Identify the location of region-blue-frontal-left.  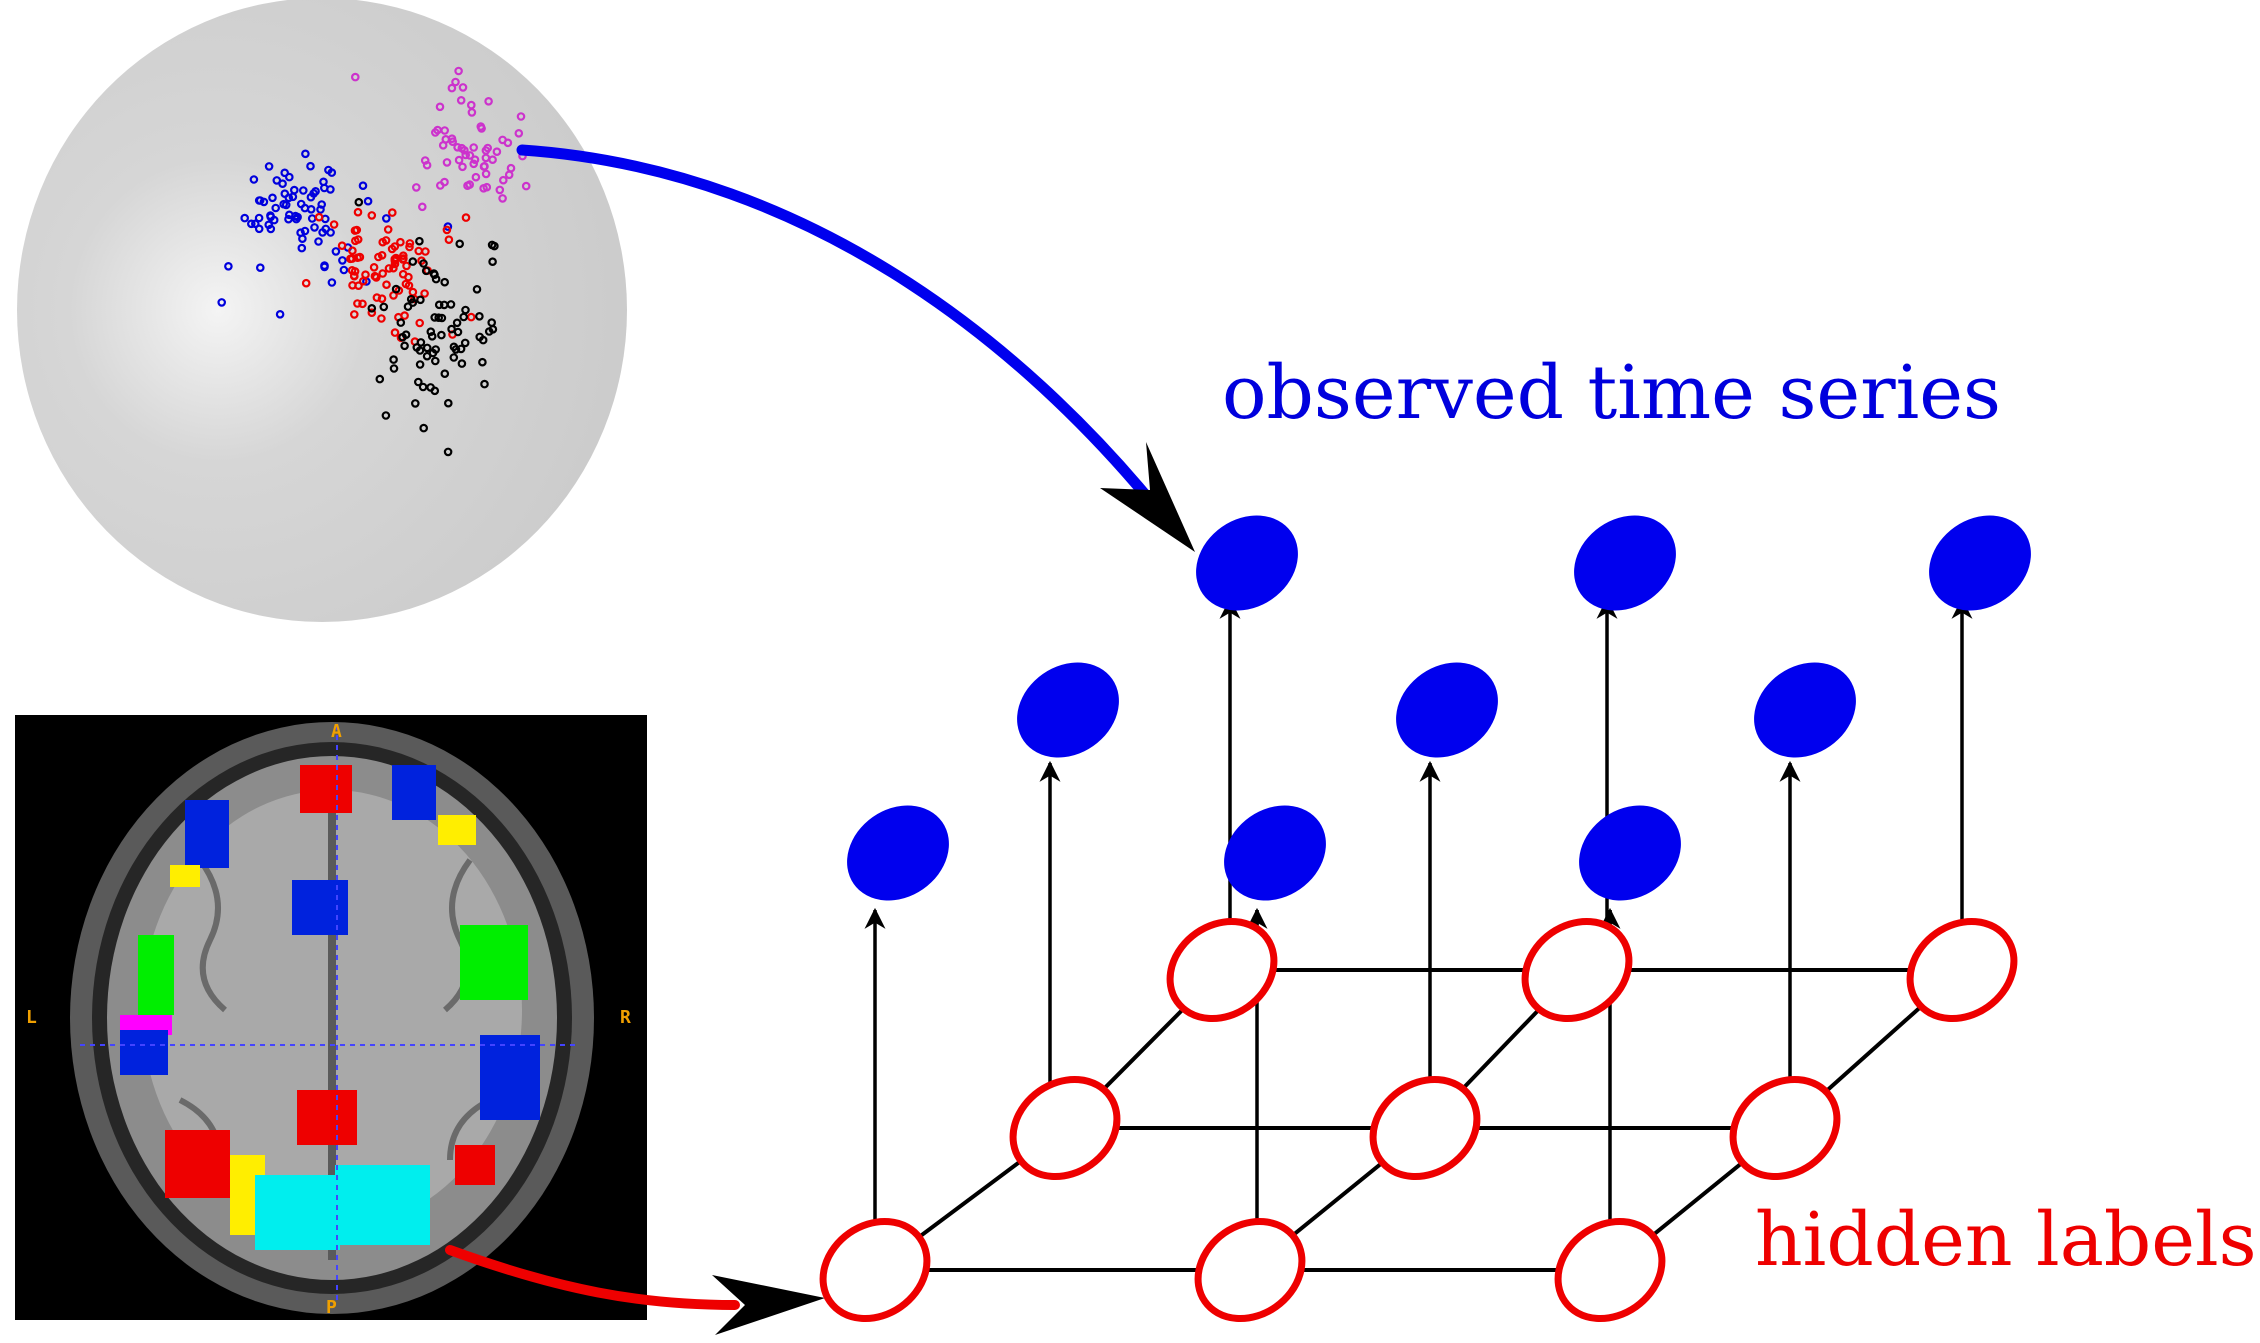
(207, 834).